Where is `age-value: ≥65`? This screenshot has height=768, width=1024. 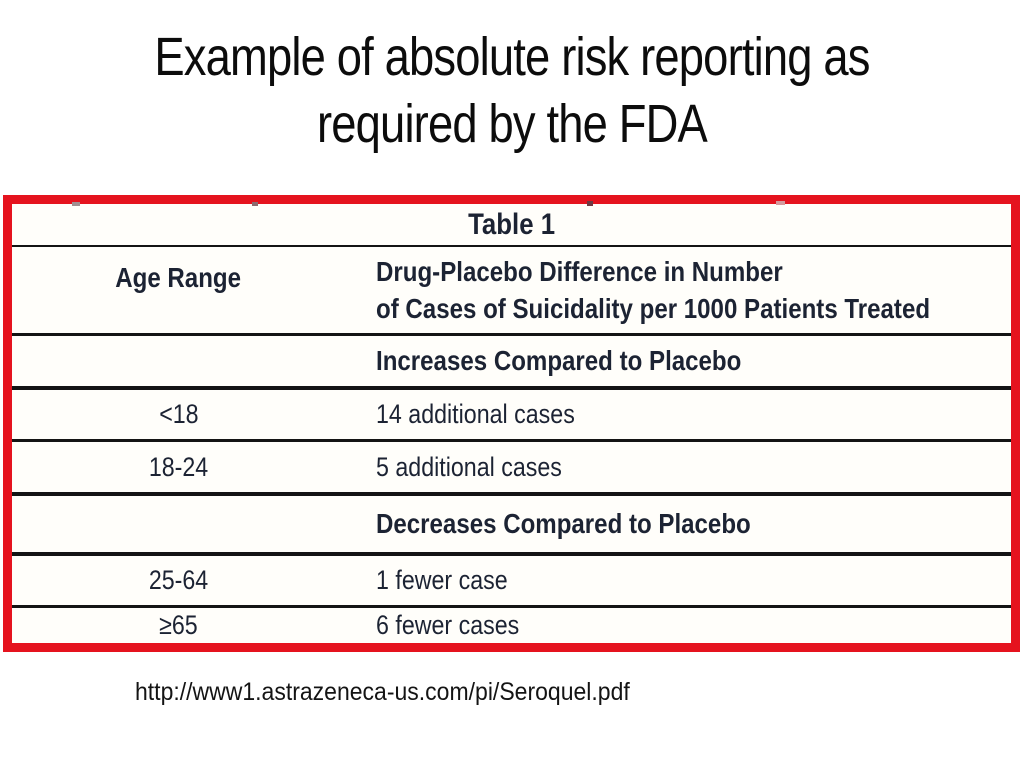
age-value: ≥65 is located at coordinates (178, 625).